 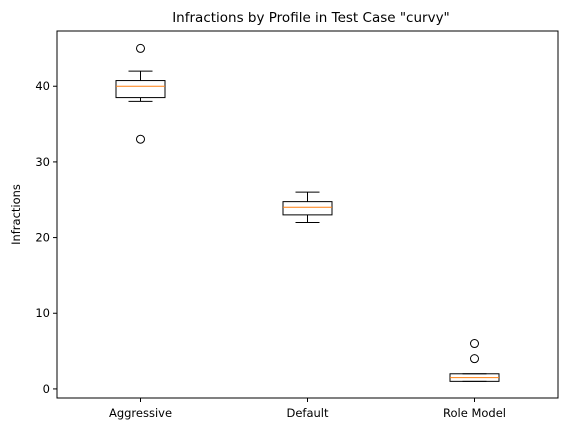 I want to click on y-tick-label: 10, so click(x=42, y=313).